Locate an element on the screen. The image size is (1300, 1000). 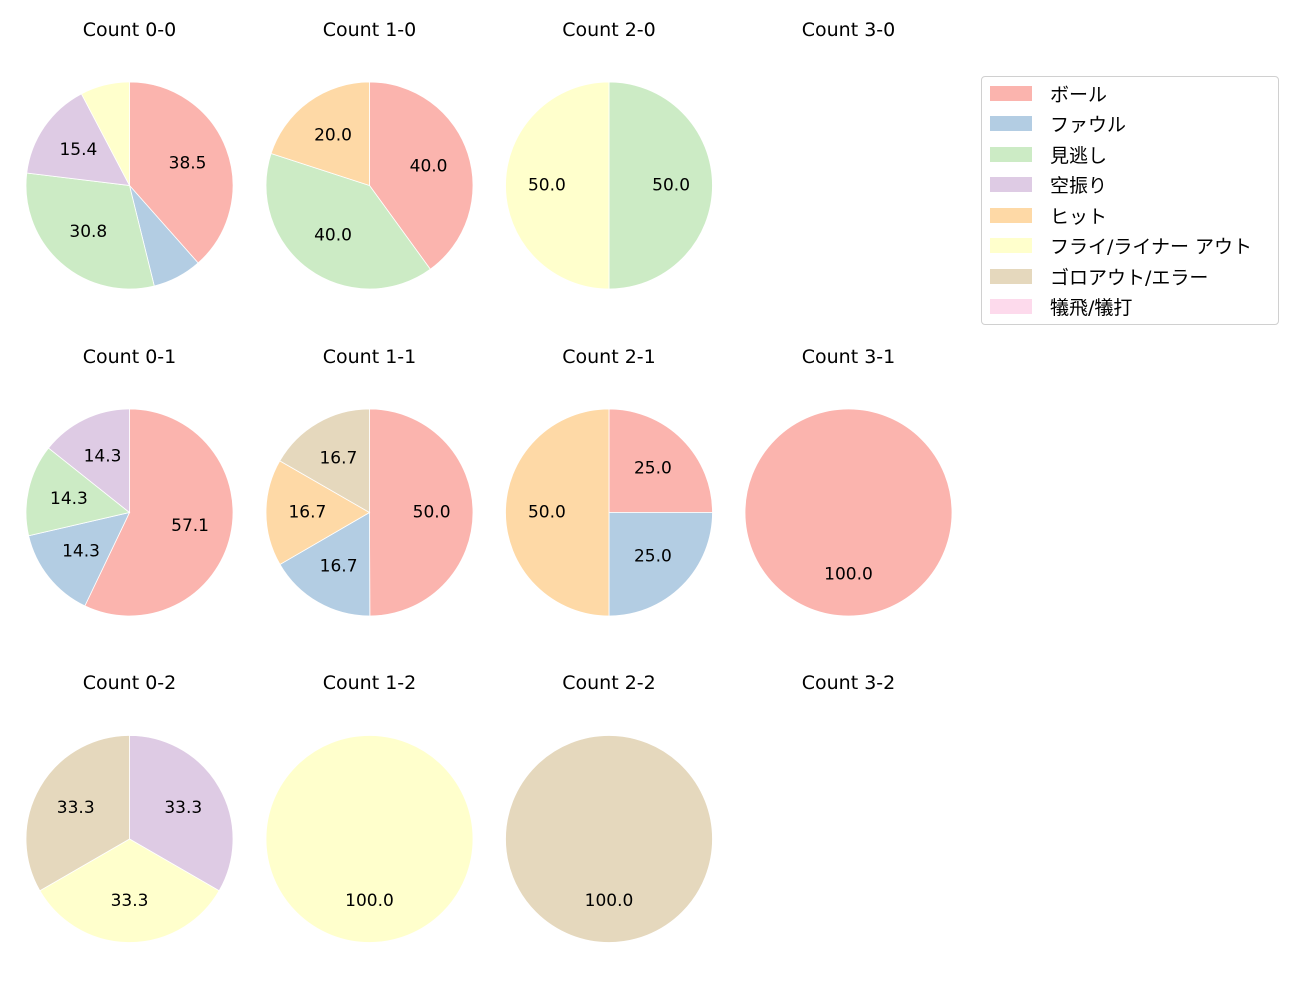
pie-title: Count 1-2 is located at coordinates (370, 683).